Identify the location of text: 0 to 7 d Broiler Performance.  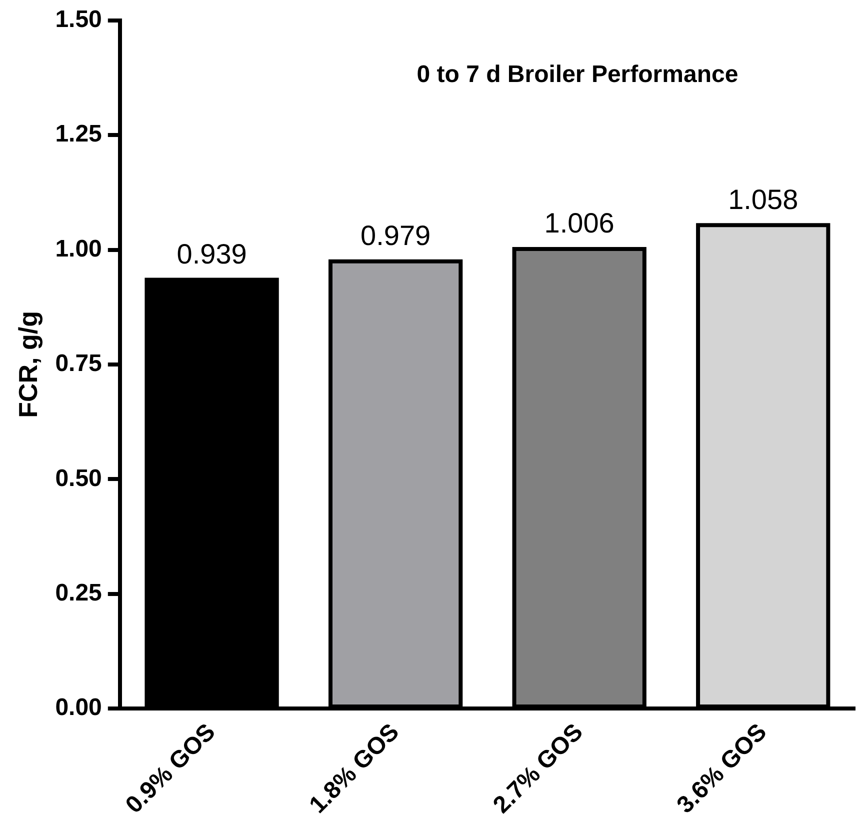
(577, 74).